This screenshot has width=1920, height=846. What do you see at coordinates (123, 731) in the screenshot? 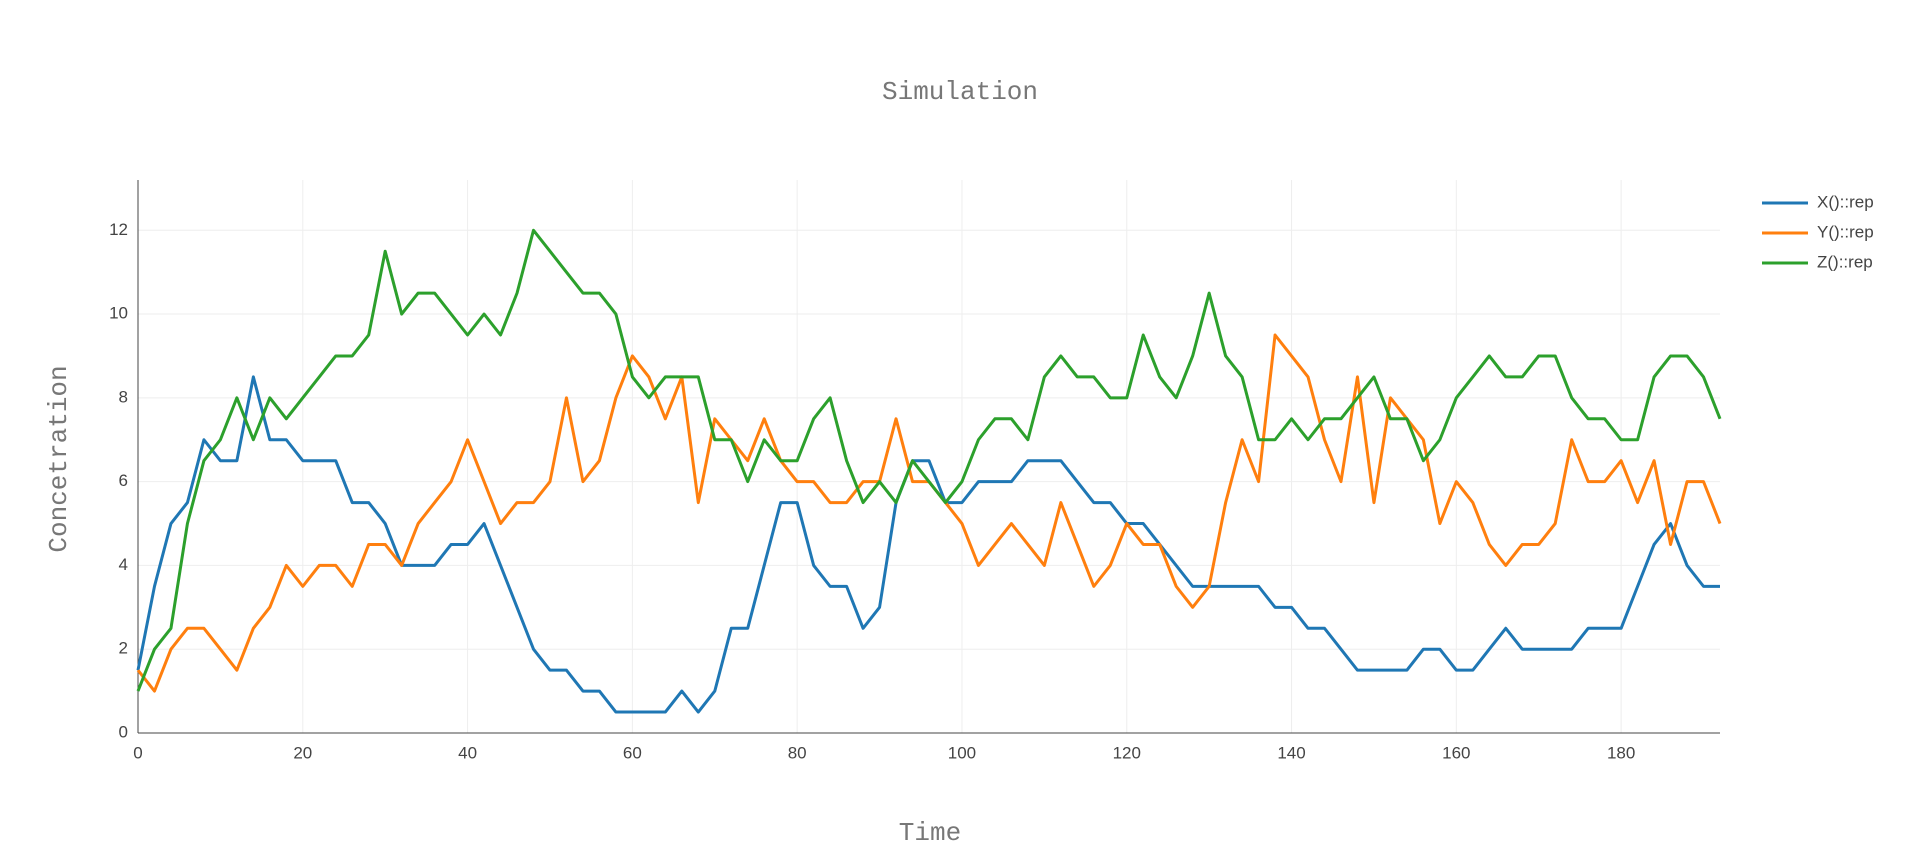
I see `y-tick-label: 0` at bounding box center [123, 731].